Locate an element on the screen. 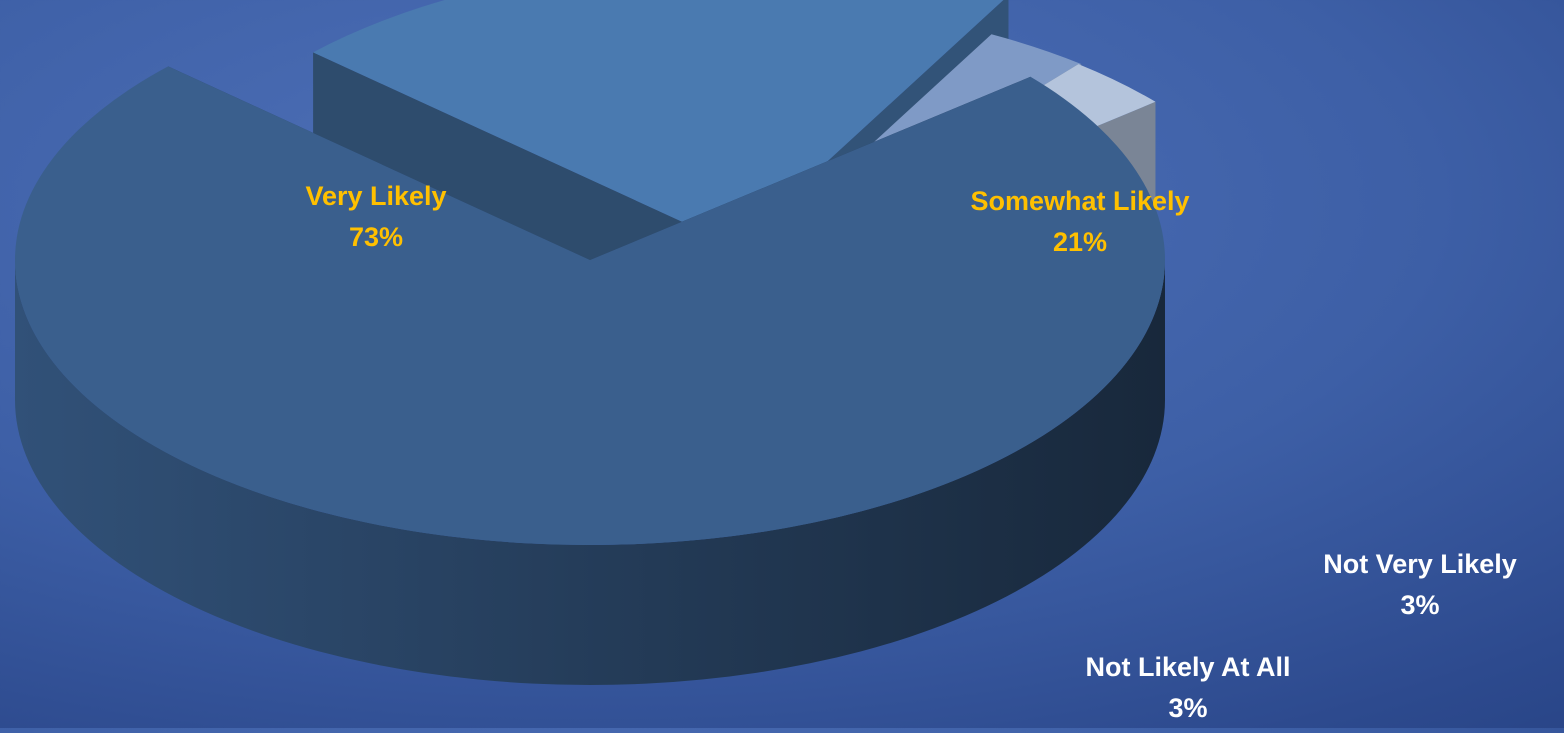  data-value-somewhat-likely: 21% is located at coordinates (1080, 242).